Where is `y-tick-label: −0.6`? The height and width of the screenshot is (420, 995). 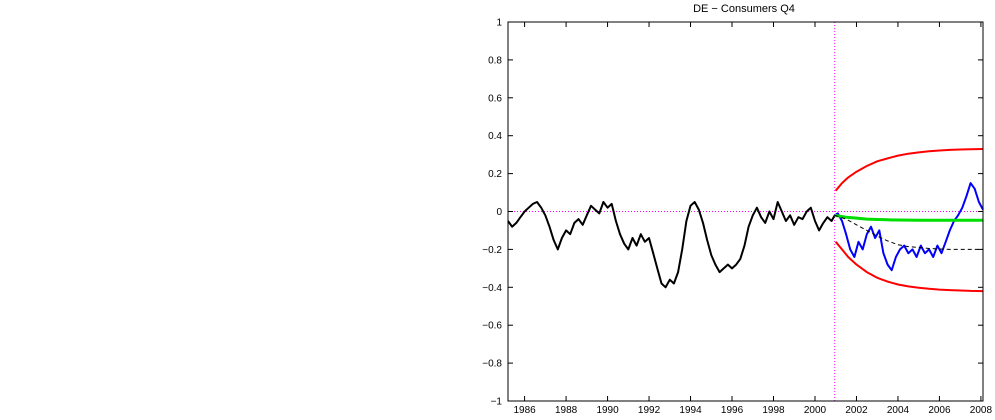
y-tick-label: −0.6 is located at coordinates (492, 326).